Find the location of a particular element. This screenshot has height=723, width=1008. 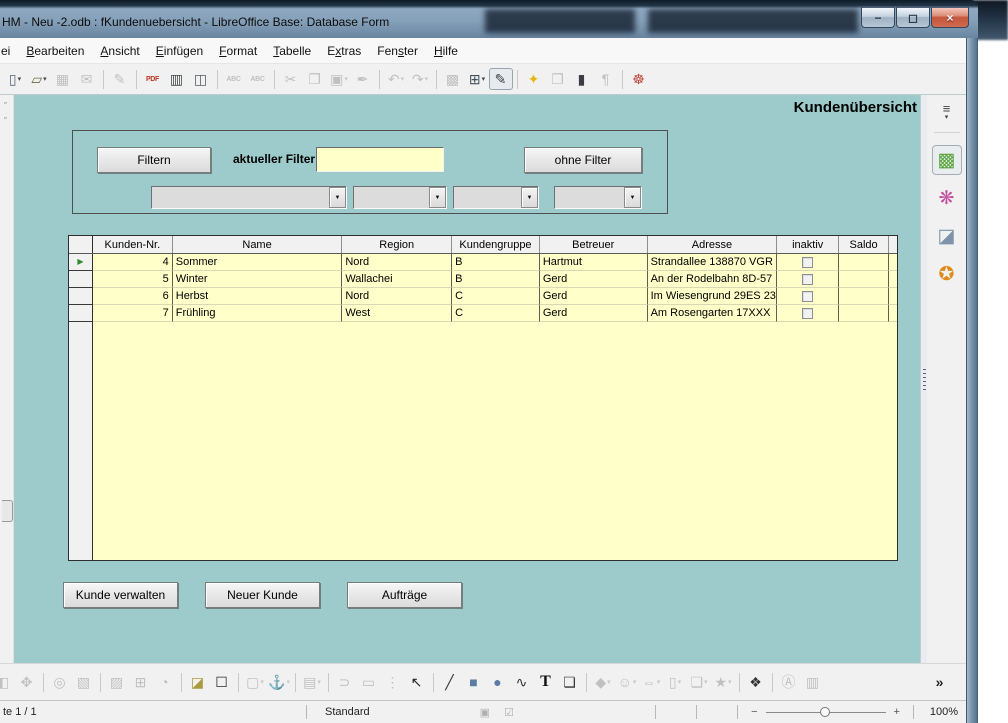

zoom-in-icon: + is located at coordinates (896, 712).